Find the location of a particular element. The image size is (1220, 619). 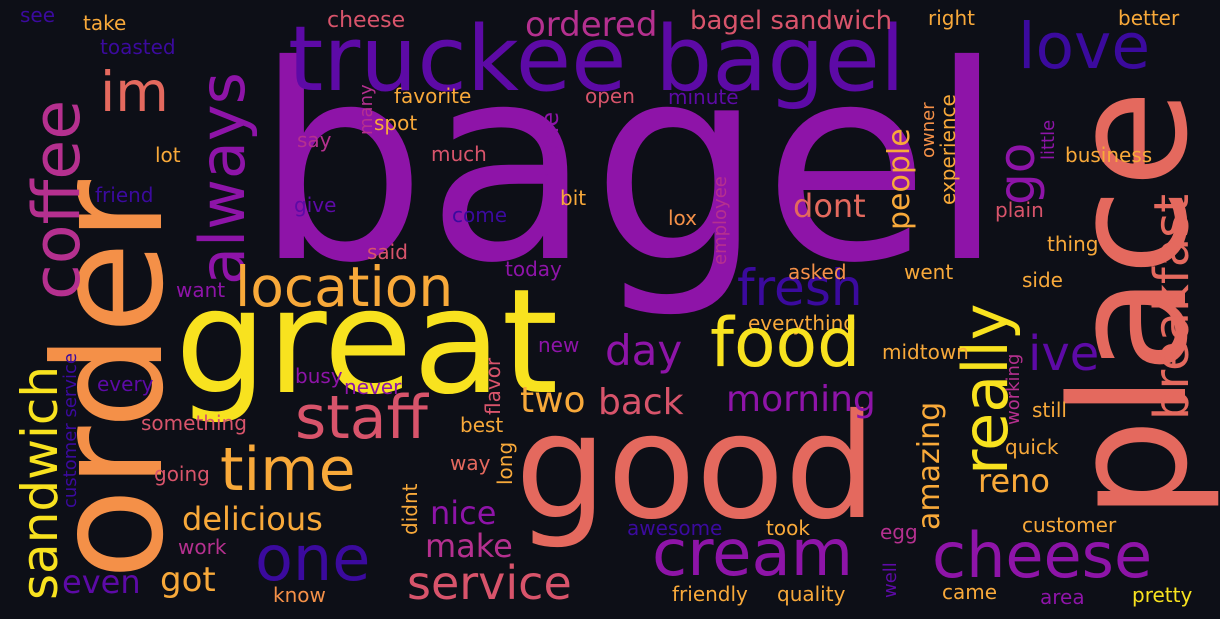

word-awesome: awesome is located at coordinates (675, 528).